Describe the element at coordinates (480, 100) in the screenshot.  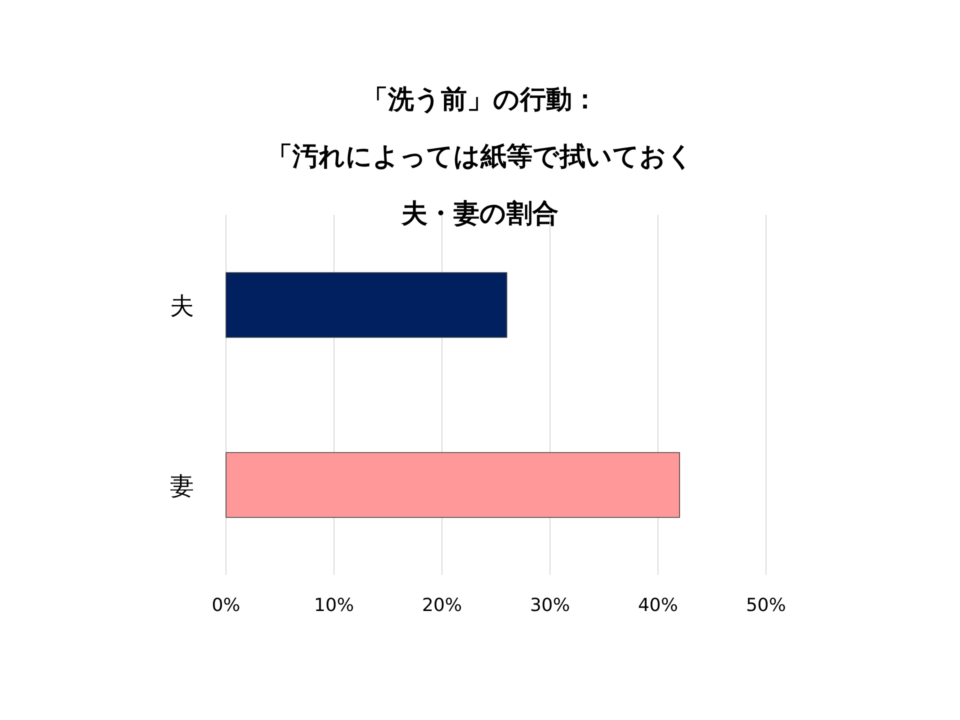
I see `chart-title: 「洗う前」の行動：` at that location.